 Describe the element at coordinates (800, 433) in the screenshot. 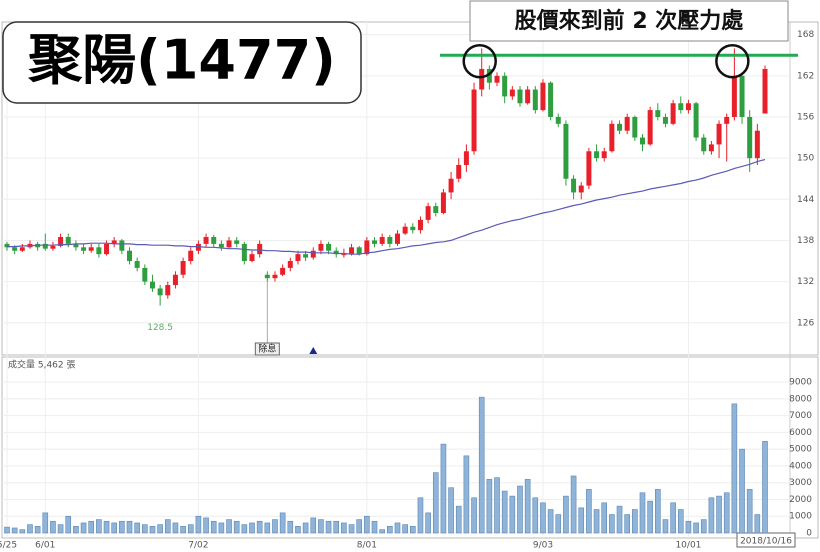

I see `y-tick-label: 6000` at that location.